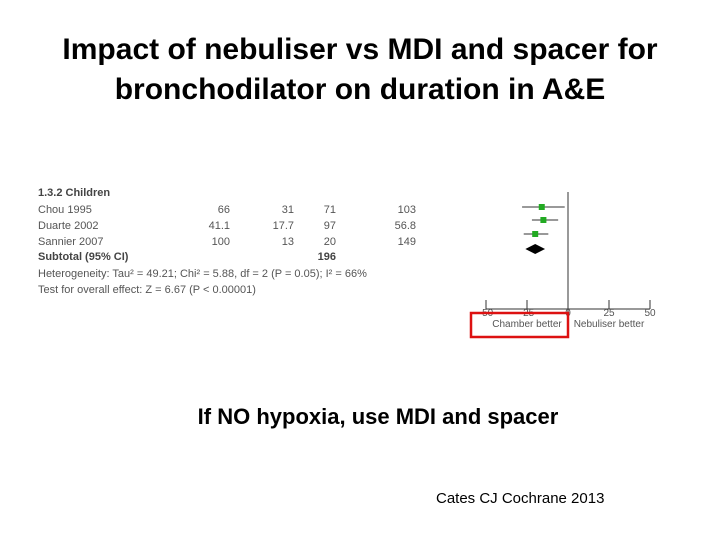 The height and width of the screenshot is (540, 720). Describe the element at coordinates (187, 257) in the screenshot. I see `subtotal-row: Subtotal (95% CI) 196` at that location.